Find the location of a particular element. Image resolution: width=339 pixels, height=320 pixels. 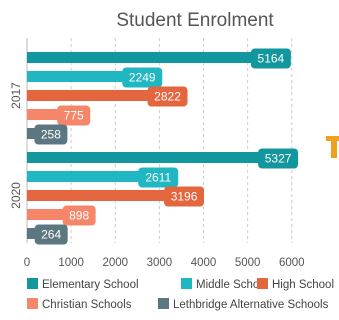

svg-text: 258 is located at coordinates (51, 135).